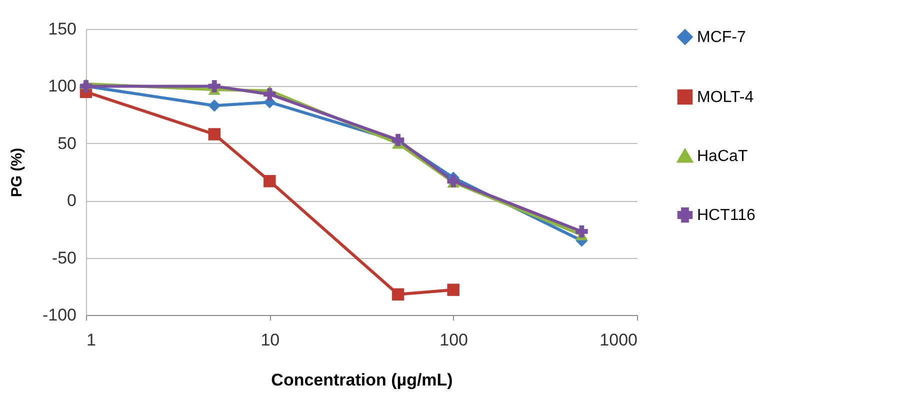 Image resolution: width=913 pixels, height=409 pixels. I want to click on legend-label: HaCaT, so click(722, 156).